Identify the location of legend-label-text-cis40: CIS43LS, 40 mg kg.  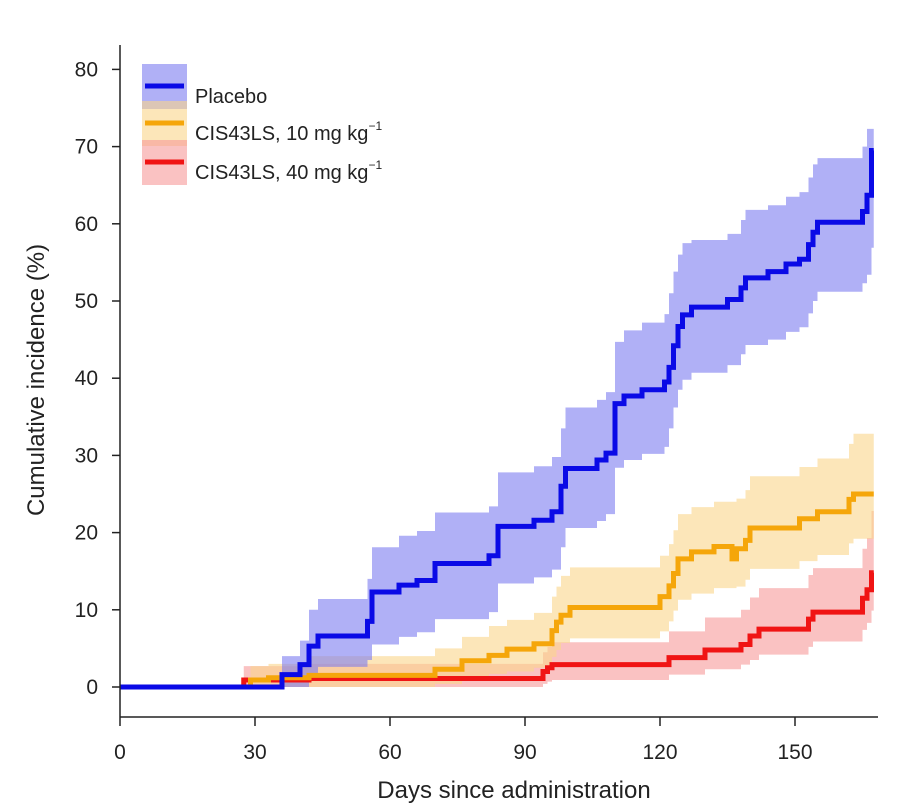
(281, 173).